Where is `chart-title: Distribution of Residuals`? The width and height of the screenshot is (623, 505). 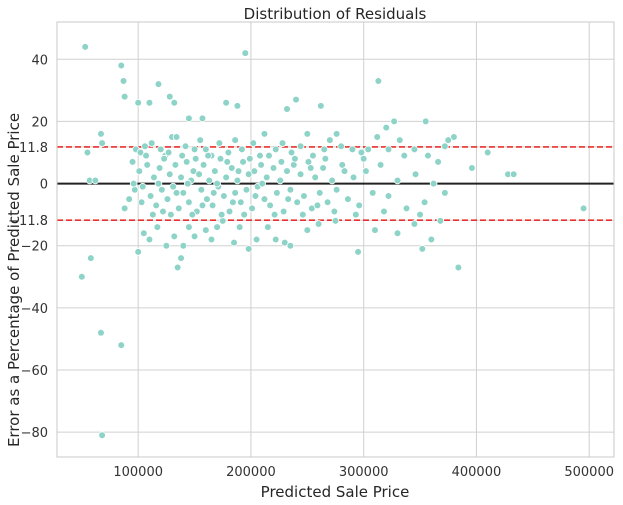
chart-title: Distribution of Residuals is located at coordinates (335, 14).